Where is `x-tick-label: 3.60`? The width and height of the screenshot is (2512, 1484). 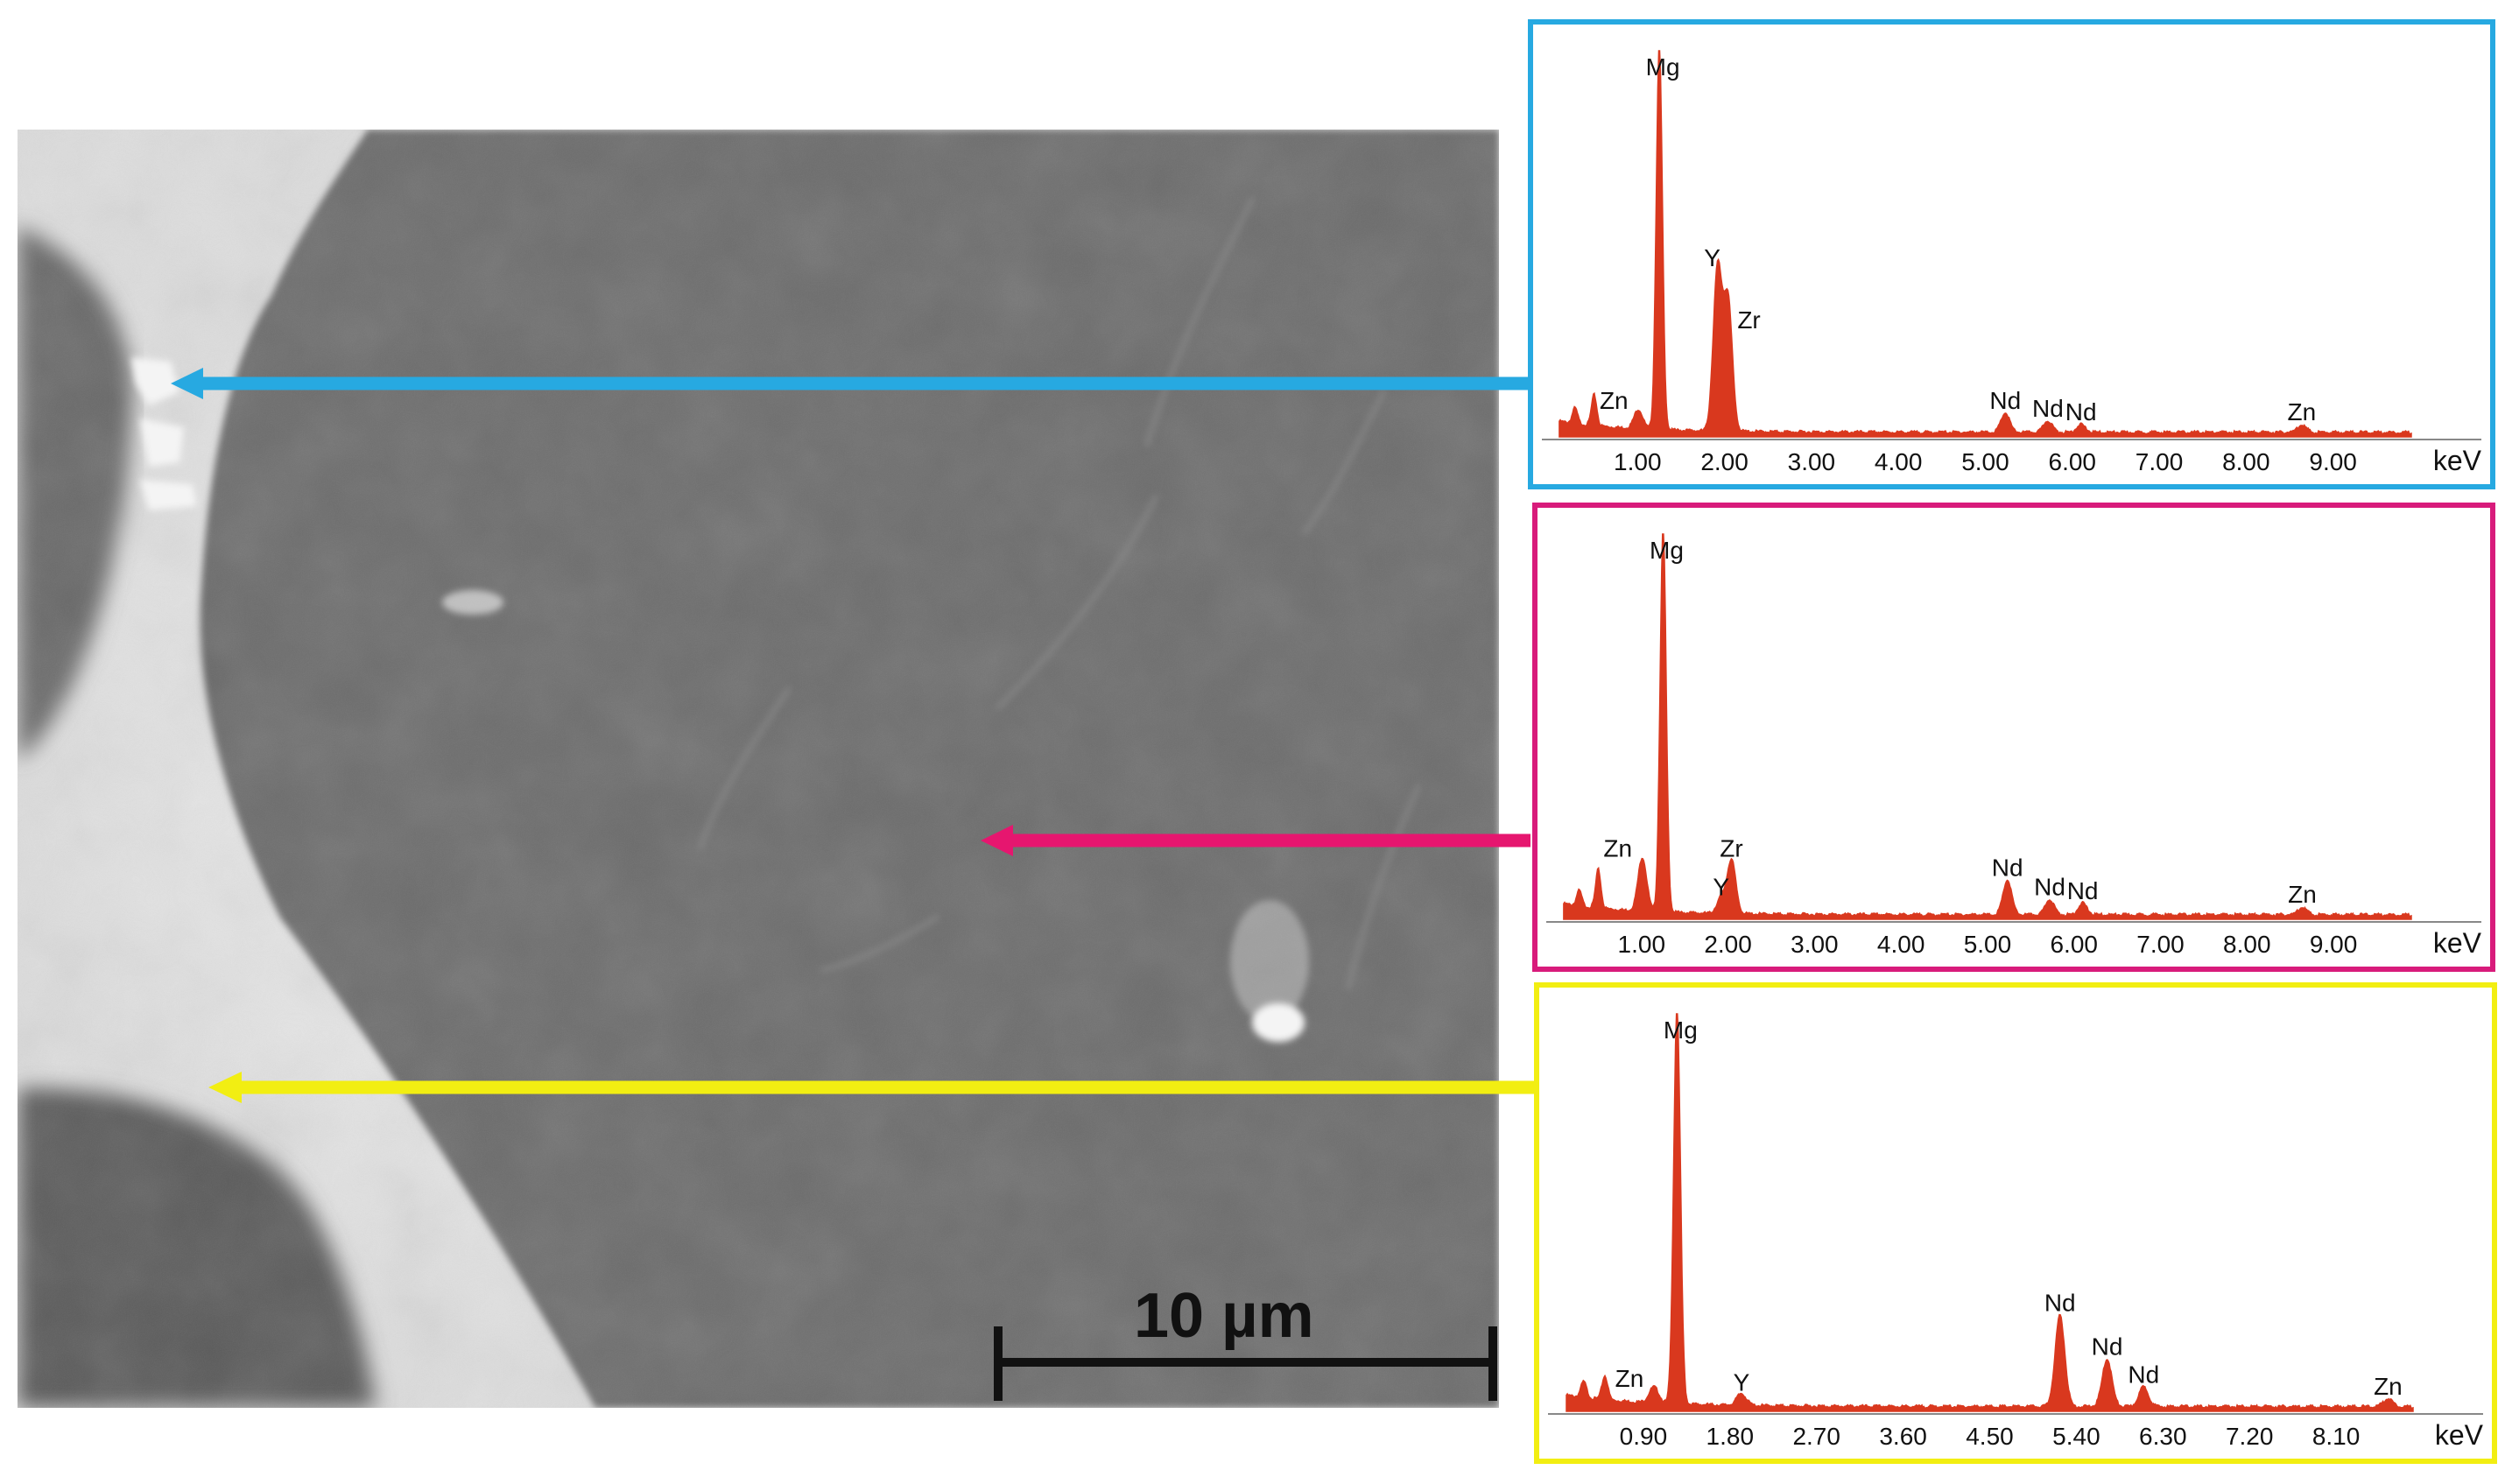
x-tick-label: 3.60 is located at coordinates (1903, 1436).